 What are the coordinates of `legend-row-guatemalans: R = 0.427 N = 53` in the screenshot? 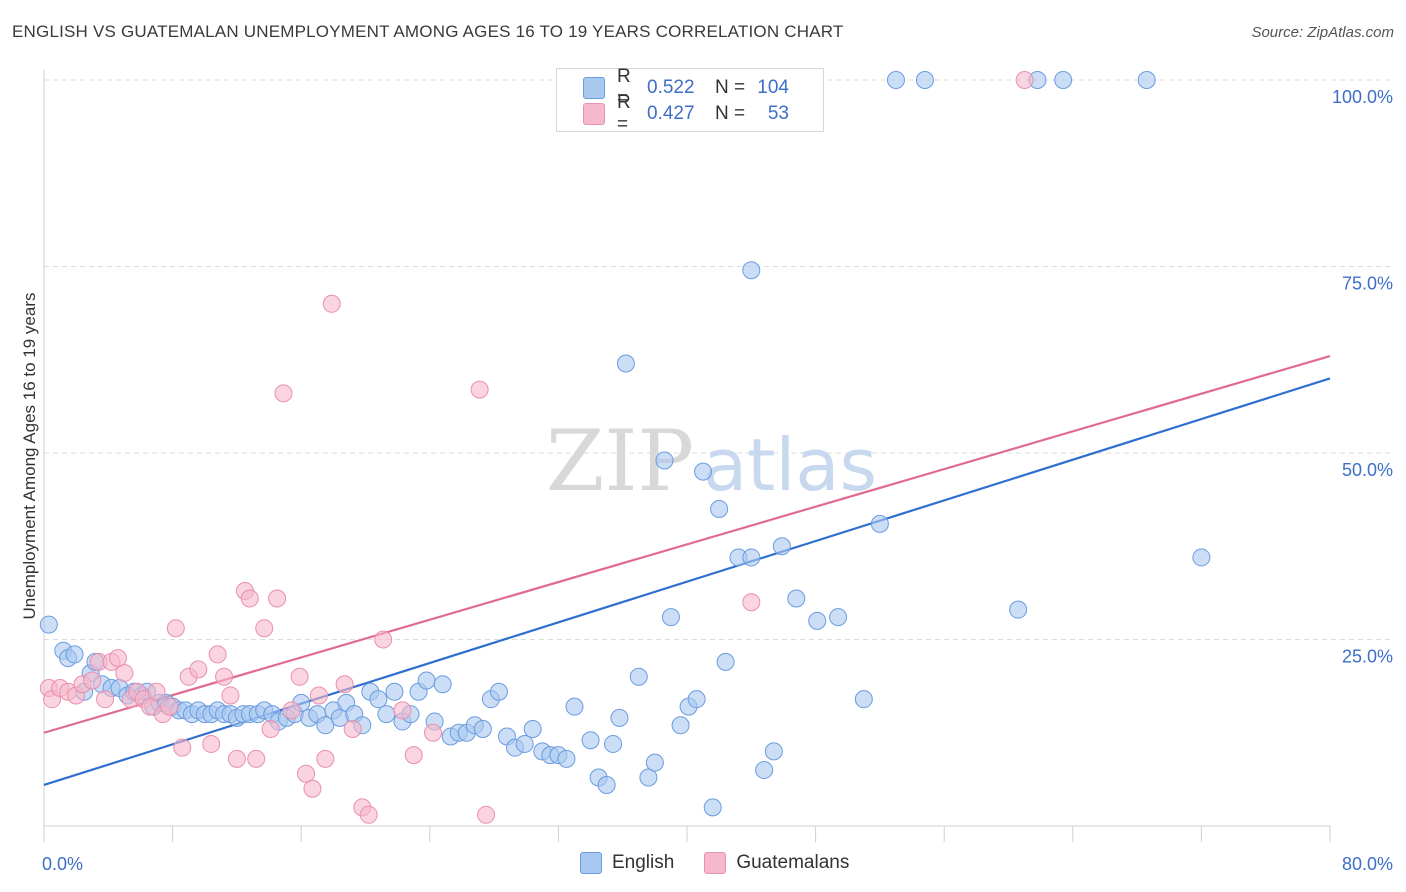 It's located at (686, 113).